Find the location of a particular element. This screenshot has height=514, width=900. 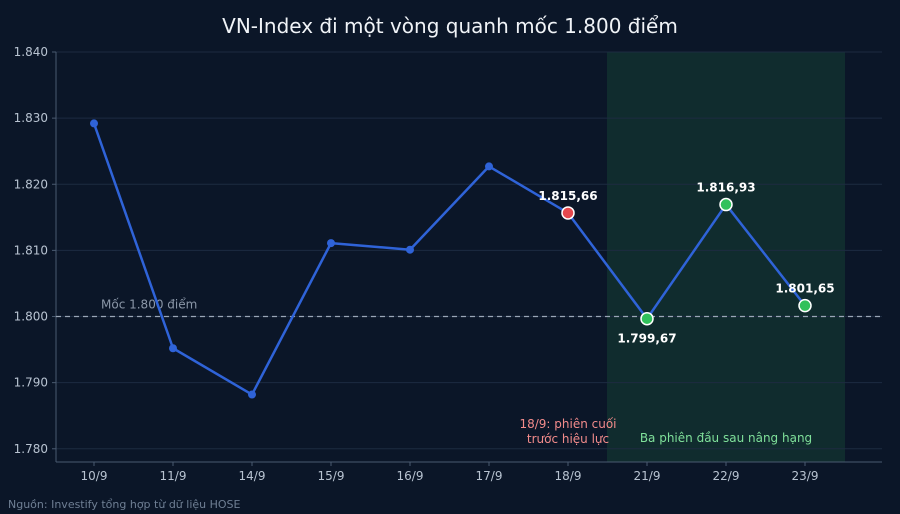

x-tick-label: 11/9 is located at coordinates (173, 476).